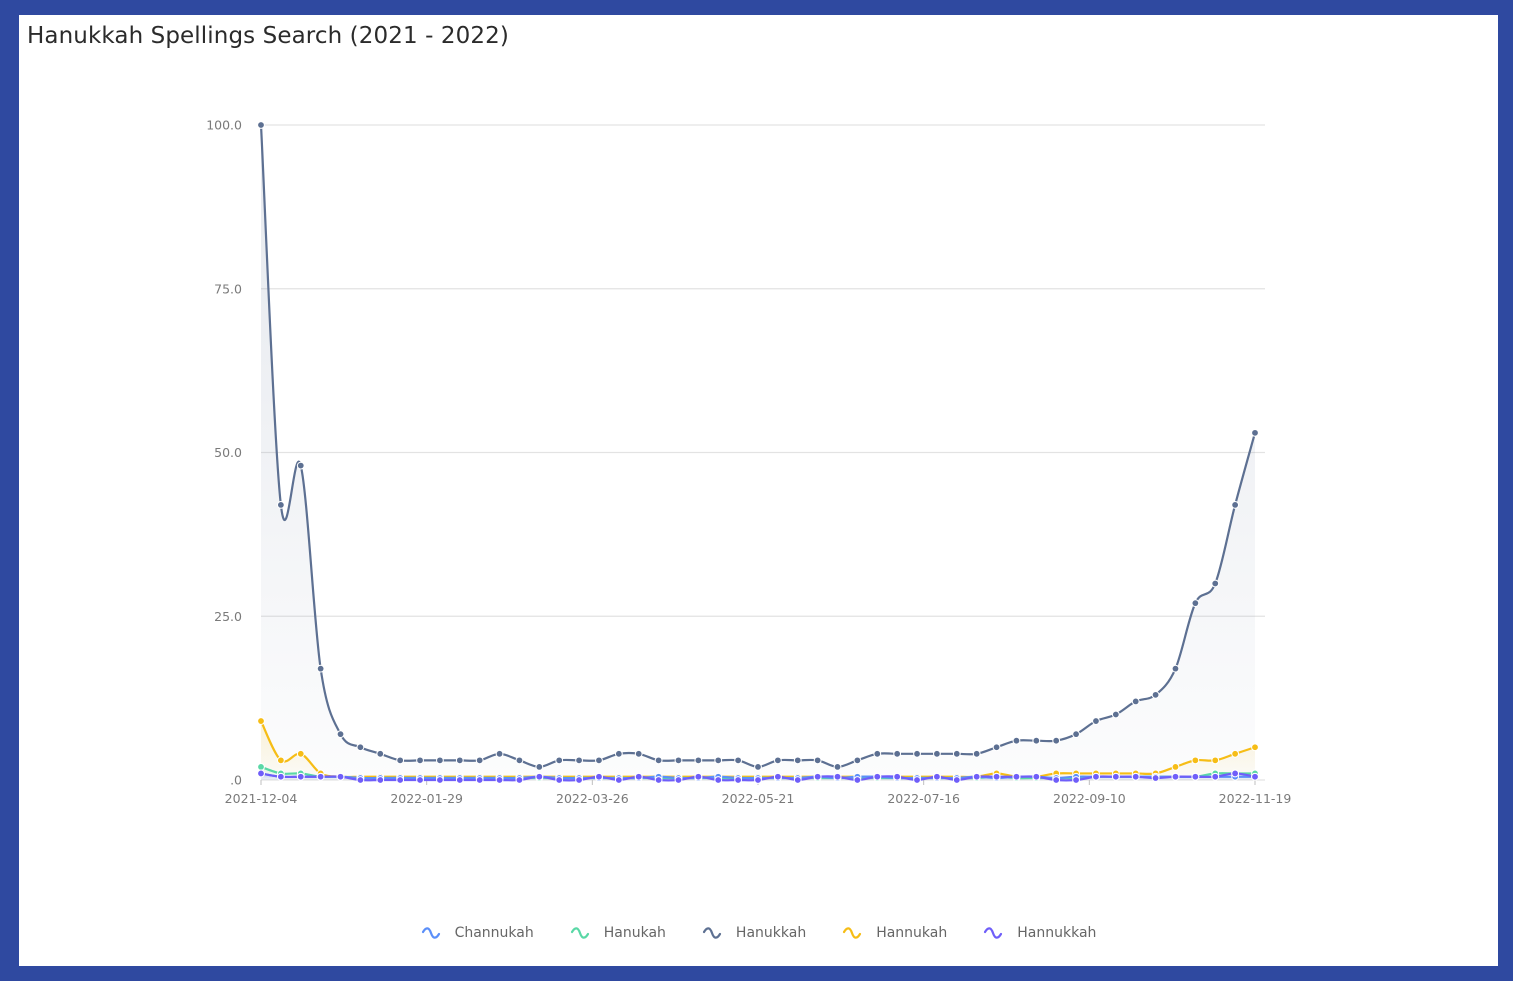 This screenshot has width=1513, height=981. What do you see at coordinates (1039, 933) in the screenshot?
I see `legend-item-hannukkah: Hannukkah` at bounding box center [1039, 933].